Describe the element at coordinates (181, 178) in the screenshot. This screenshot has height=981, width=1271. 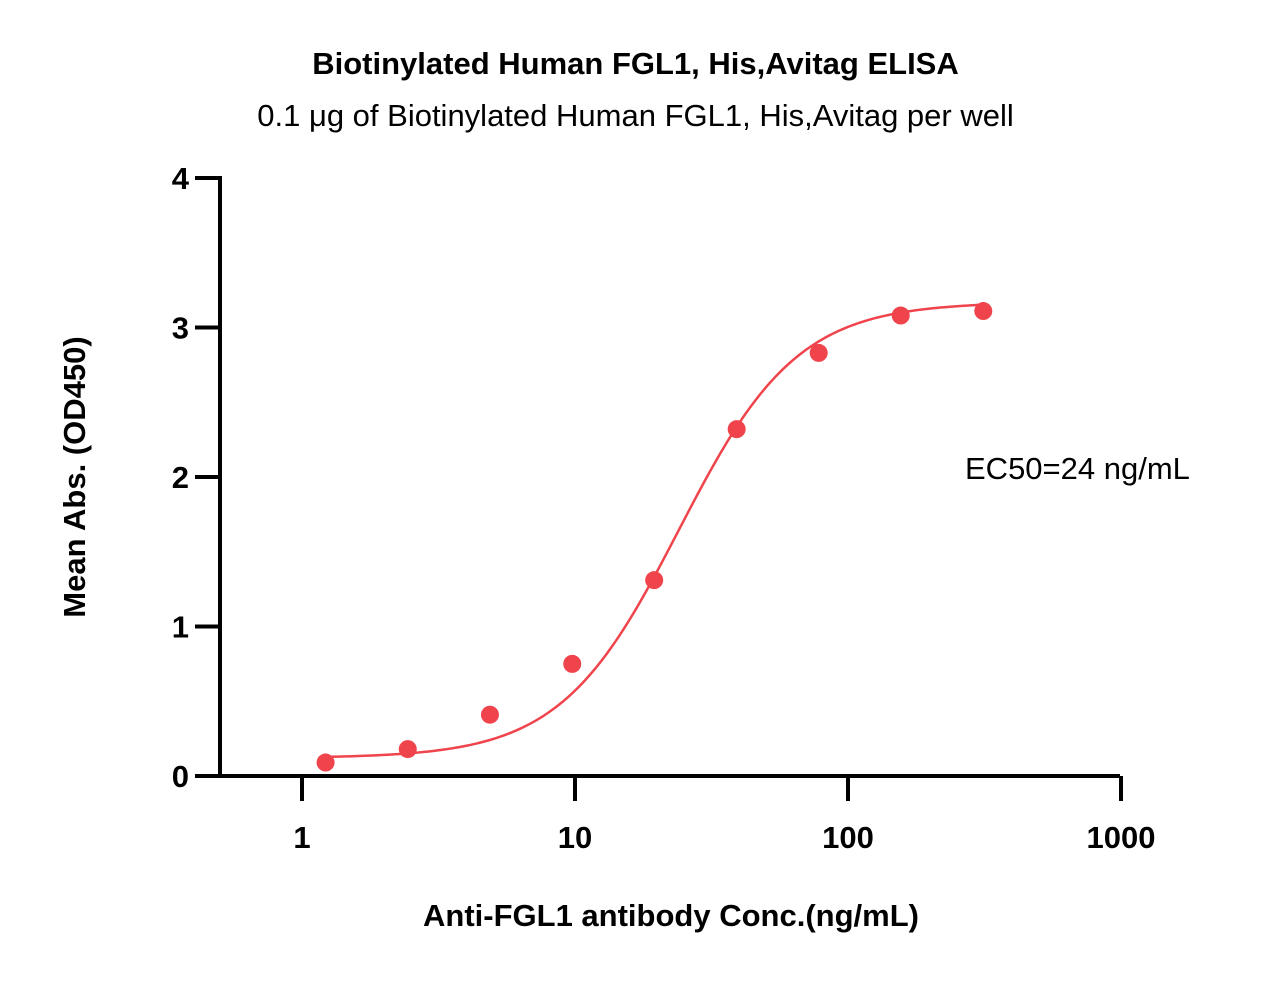
I see `y-tick-label: 4` at that location.